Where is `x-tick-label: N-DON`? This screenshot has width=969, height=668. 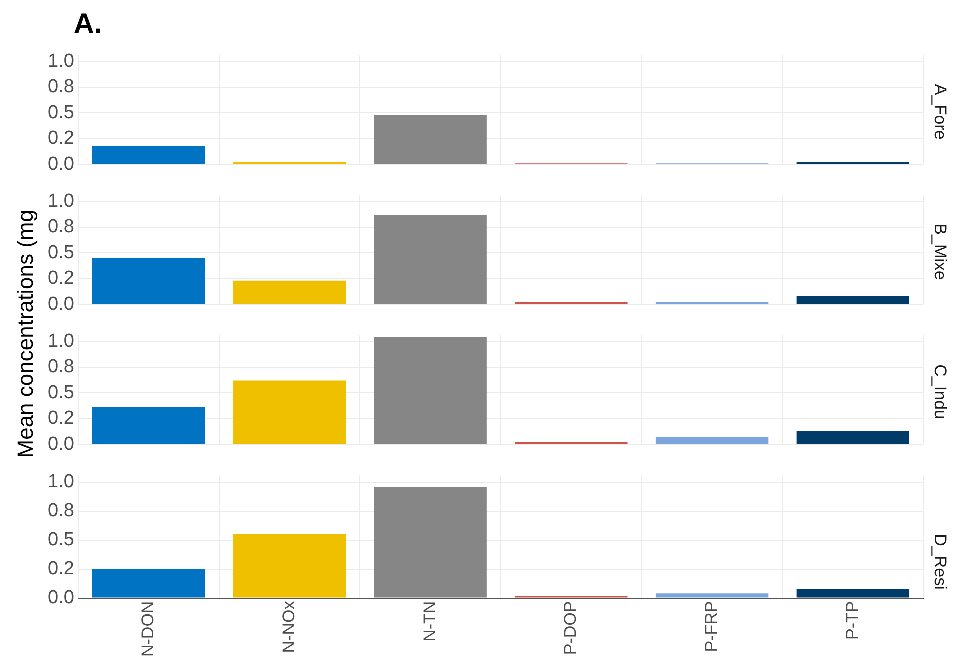 x-tick-label: N-DON is located at coordinates (148, 629).